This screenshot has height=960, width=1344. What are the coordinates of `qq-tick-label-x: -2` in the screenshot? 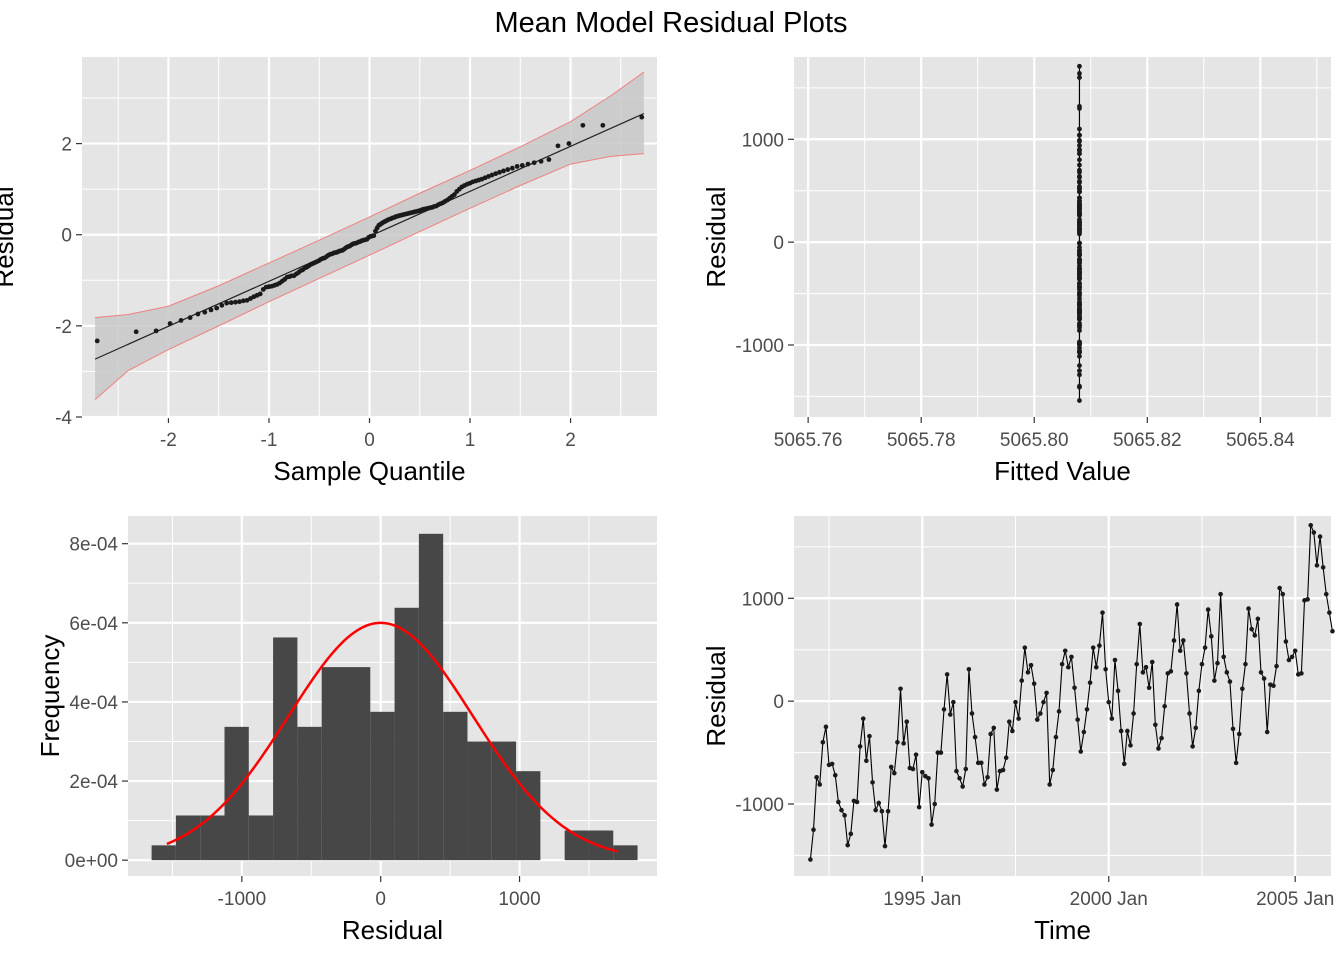 It's located at (168, 440).